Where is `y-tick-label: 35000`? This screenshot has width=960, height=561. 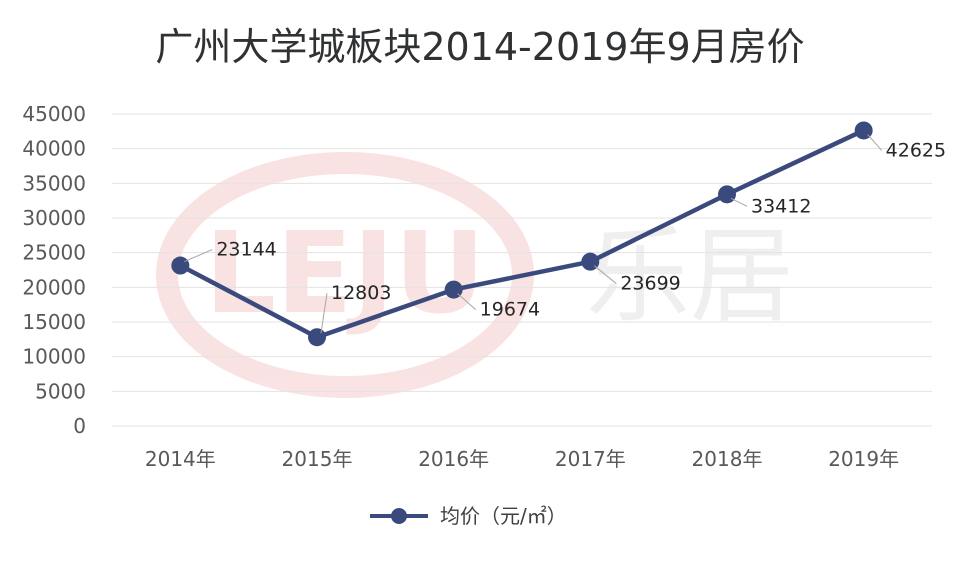
y-tick-label: 35000 is located at coordinates (54, 183).